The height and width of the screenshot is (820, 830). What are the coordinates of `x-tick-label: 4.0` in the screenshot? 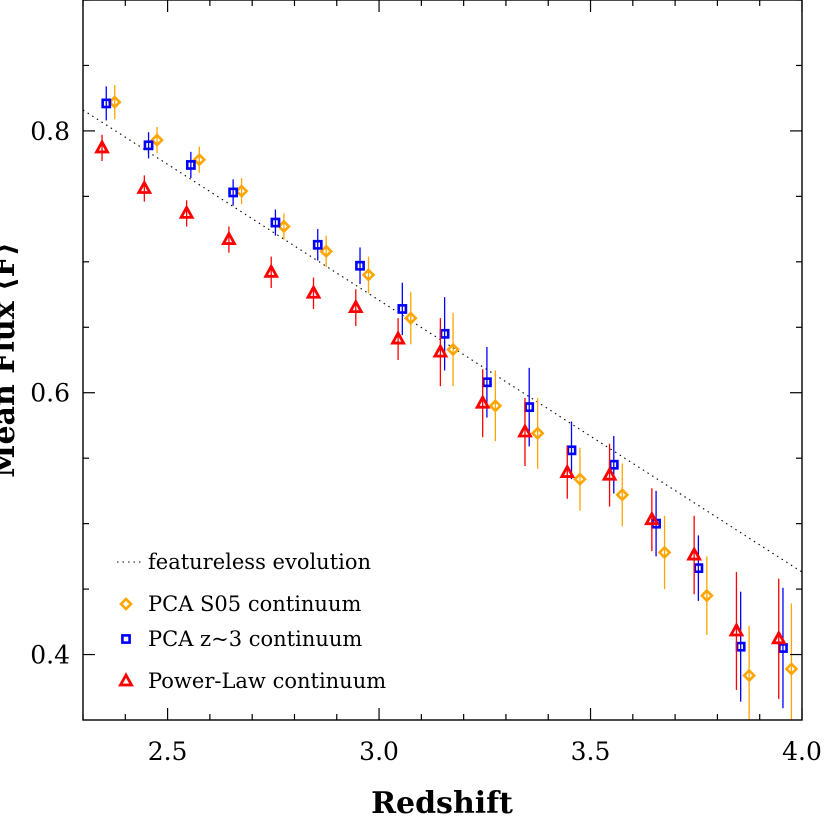 It's located at (802, 751).